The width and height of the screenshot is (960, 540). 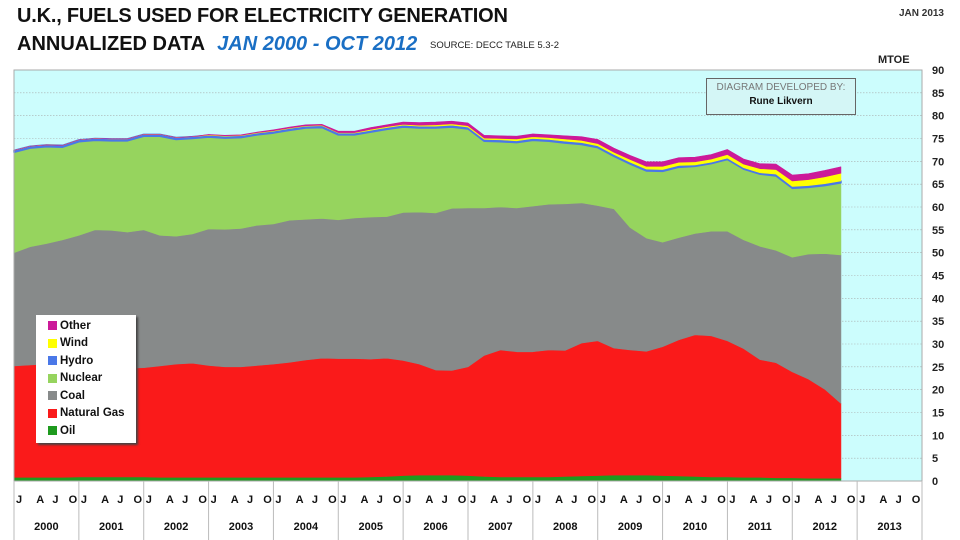 What do you see at coordinates (68, 430) in the screenshot?
I see `legend-label: Oil` at bounding box center [68, 430].